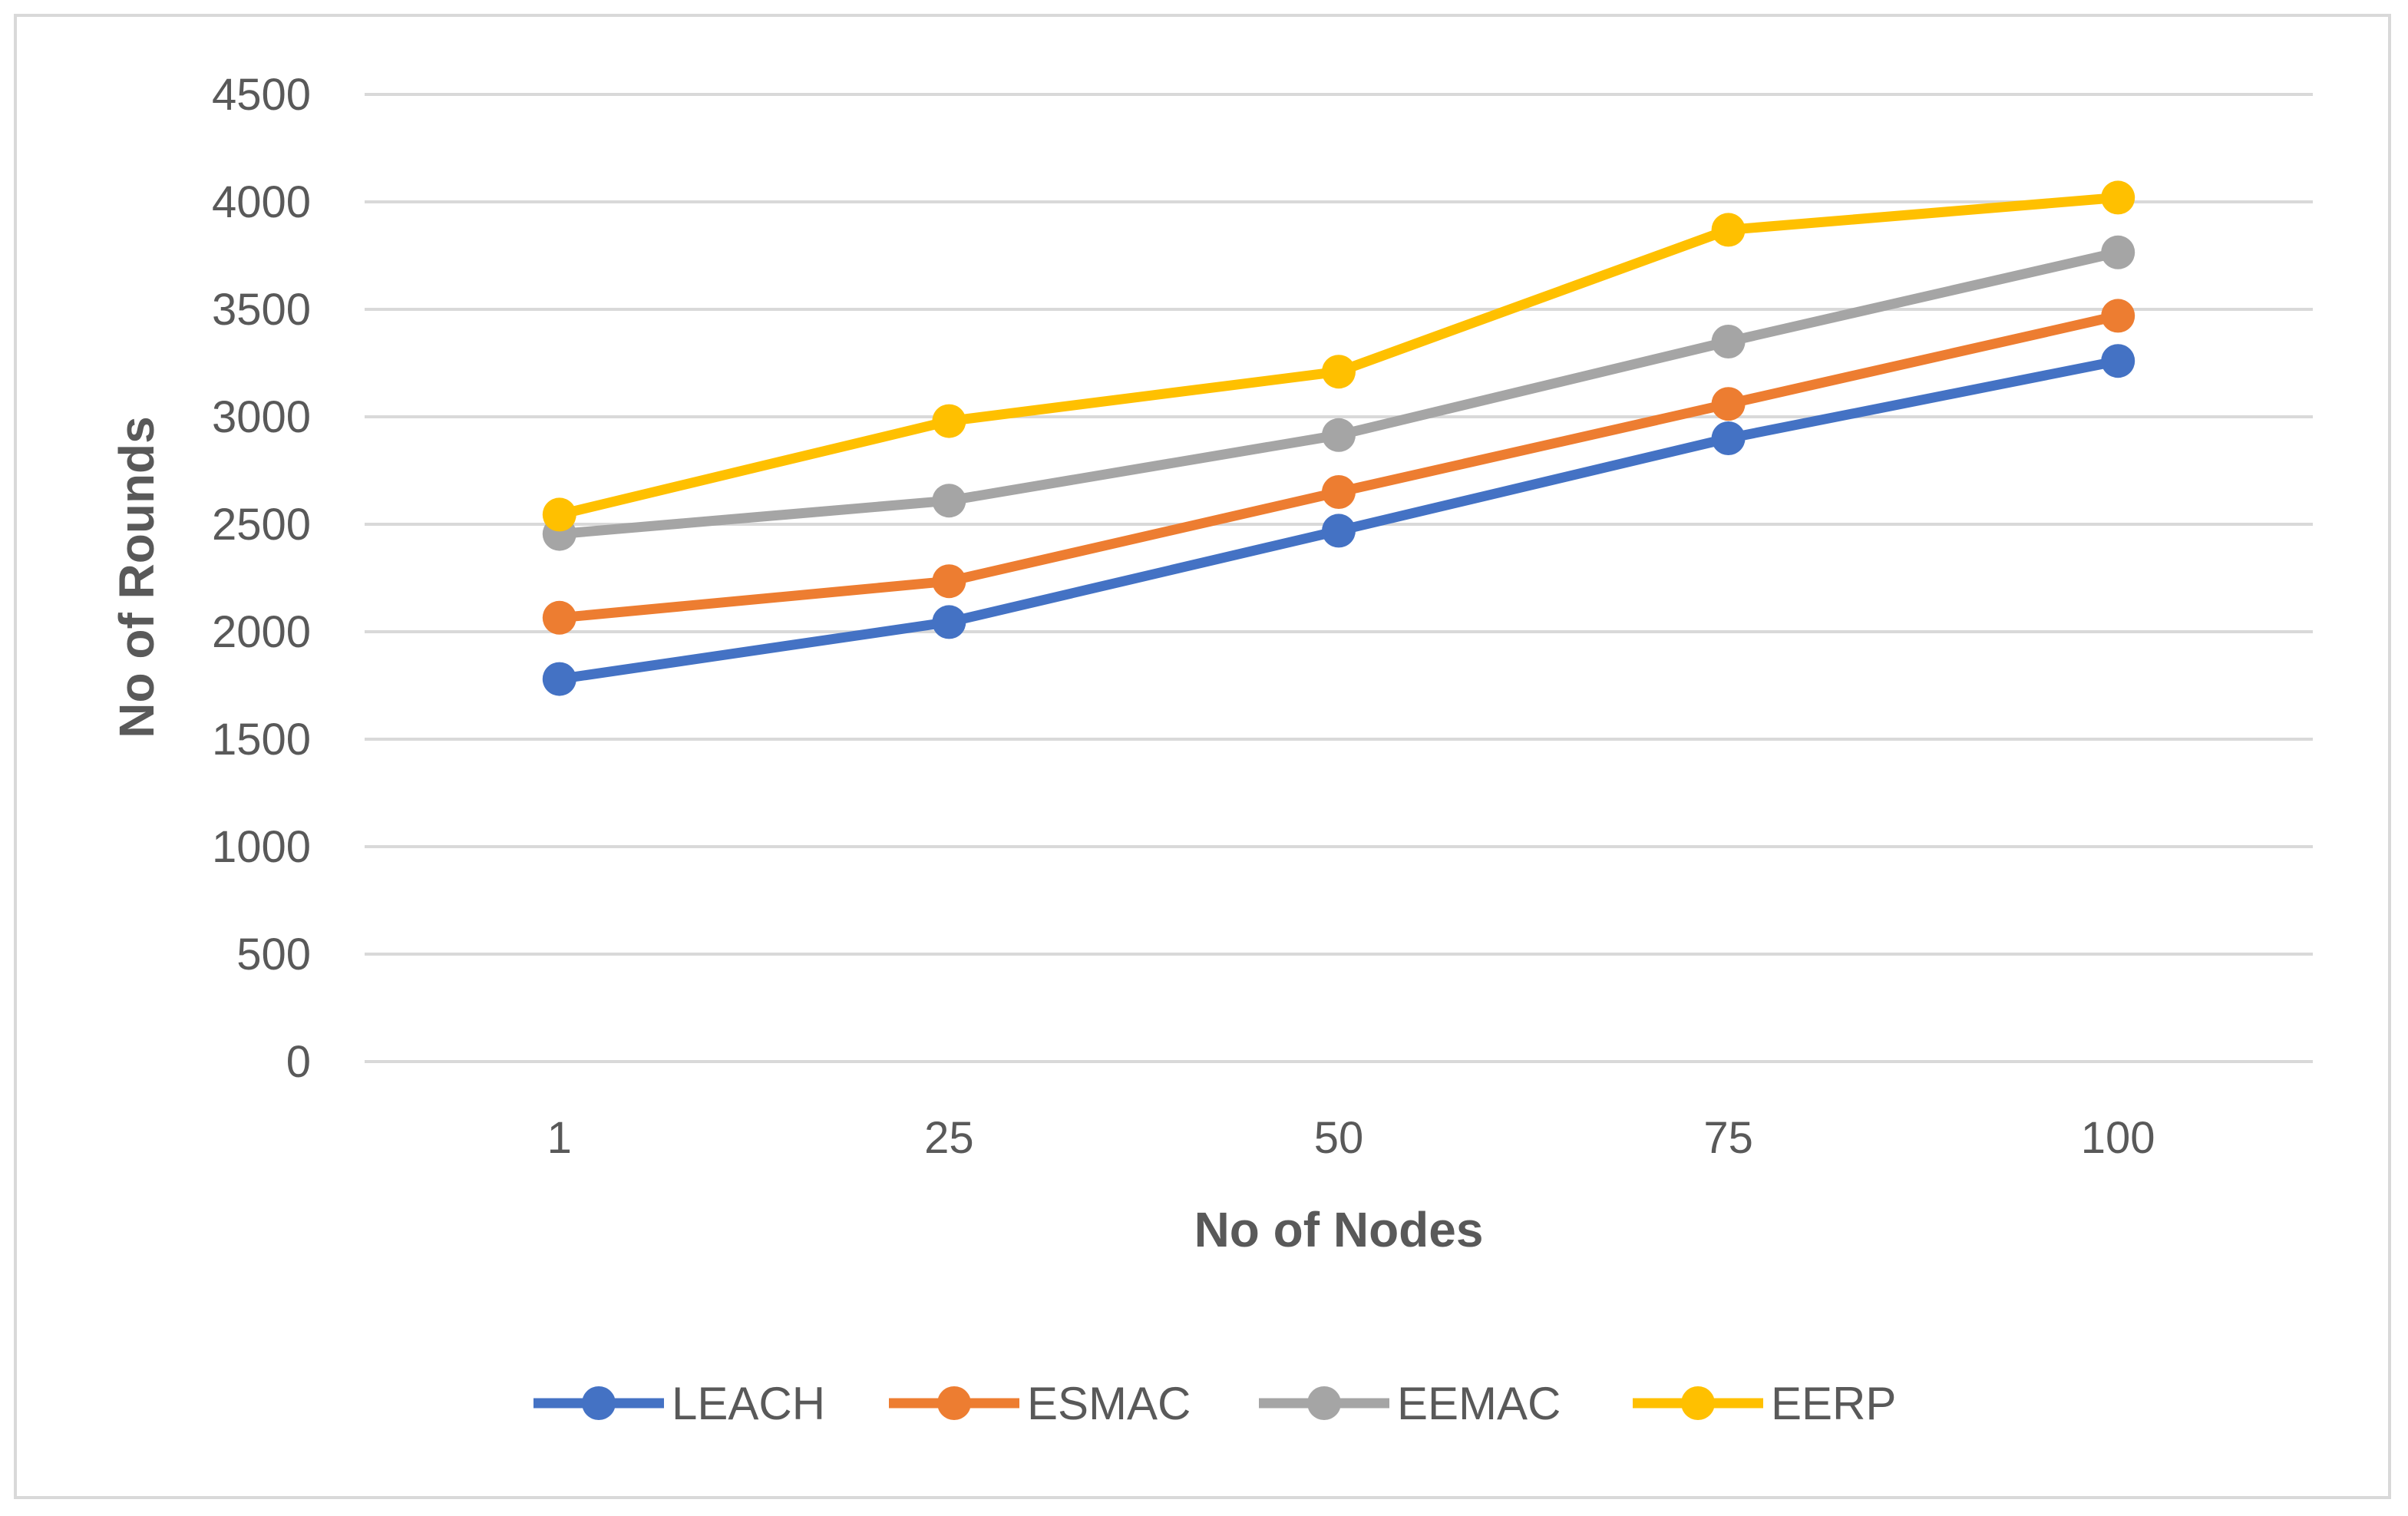 The width and height of the screenshot is (2408, 1516). I want to click on x-axis-tick-labels: 1 25 50 75 100, so click(1351, 1138).